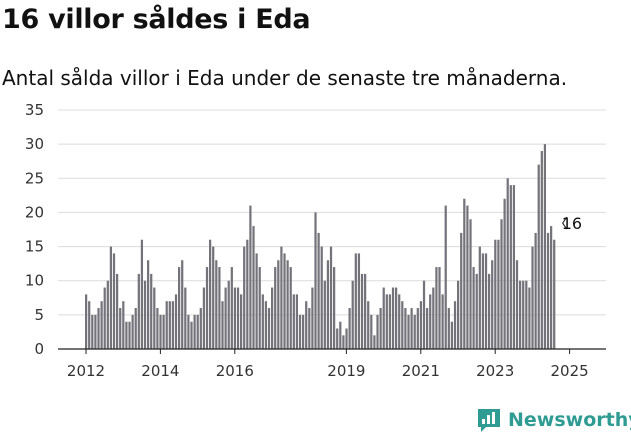 The width and height of the screenshot is (631, 439). I want to click on x-tick-label: 2019, so click(346, 371).